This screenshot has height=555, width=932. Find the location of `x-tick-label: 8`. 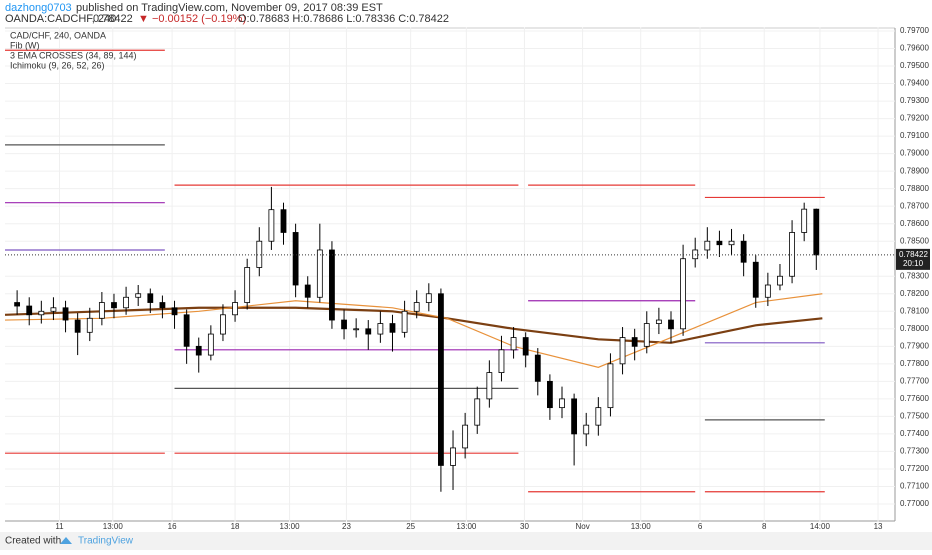

x-tick-label: 8 is located at coordinates (764, 526).